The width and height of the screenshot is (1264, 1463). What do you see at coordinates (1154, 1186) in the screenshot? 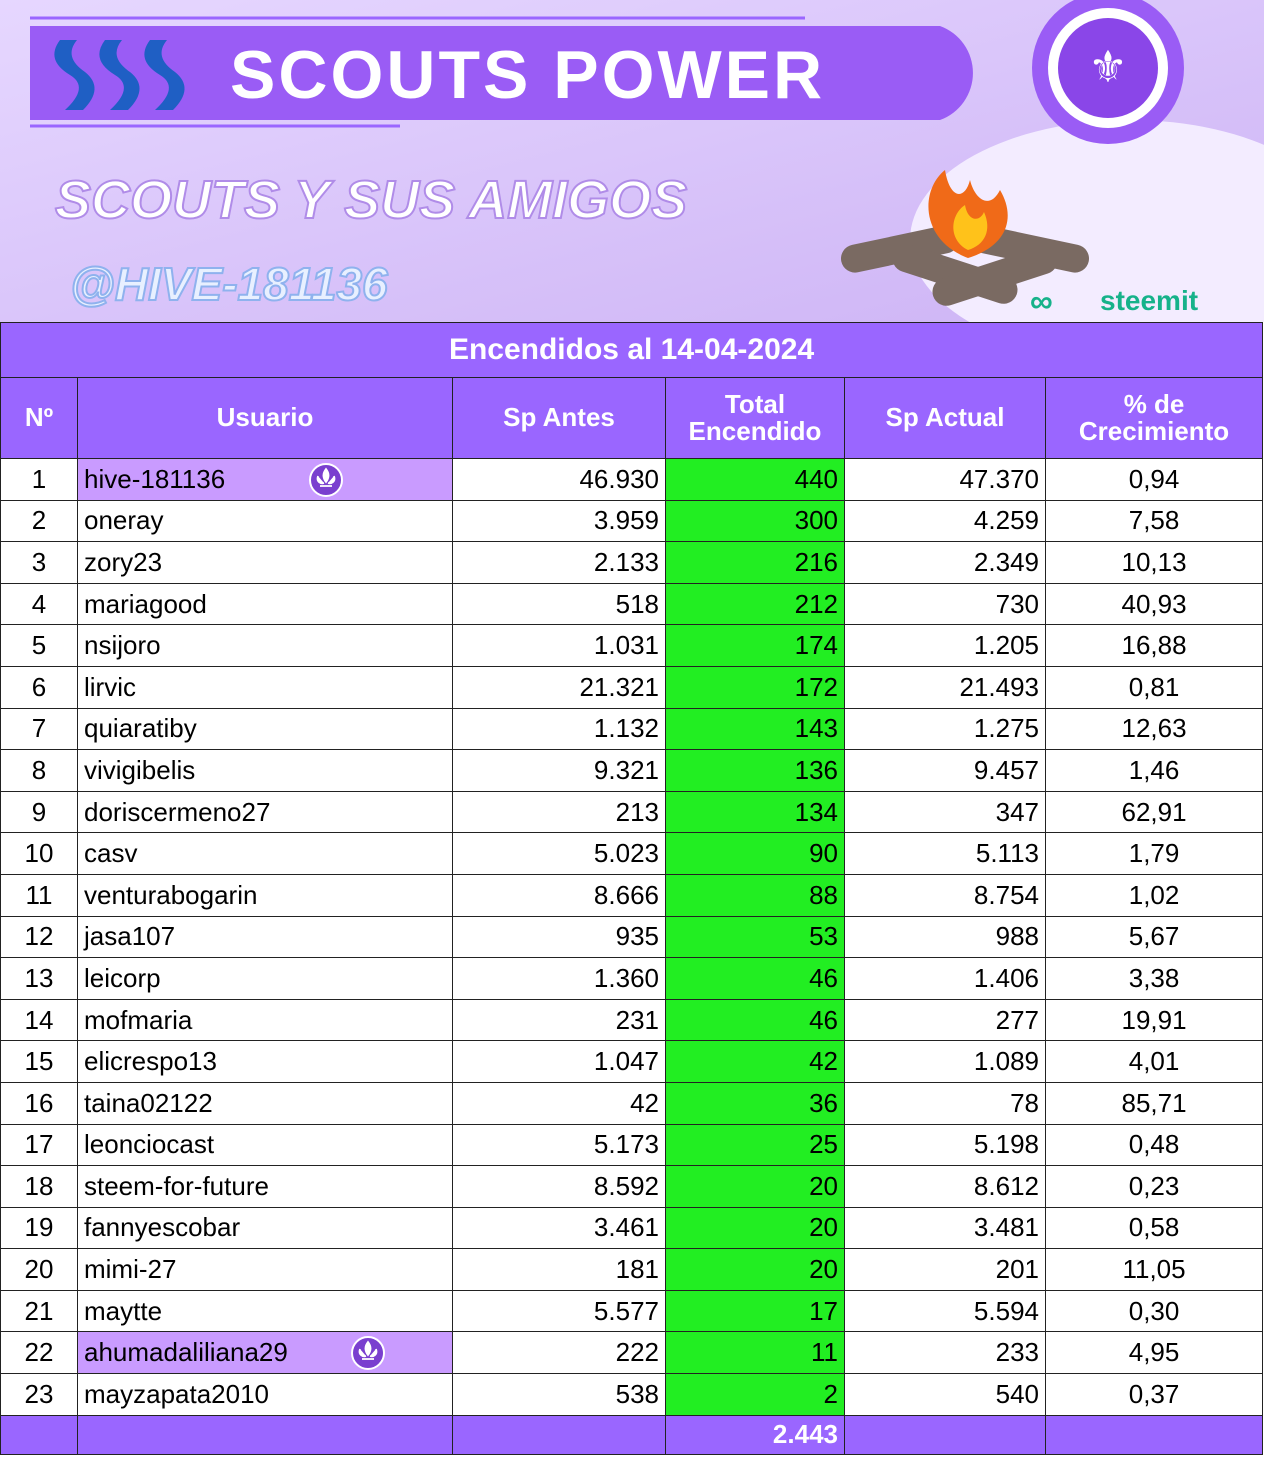
I see `cell: 0,23` at bounding box center [1154, 1186].